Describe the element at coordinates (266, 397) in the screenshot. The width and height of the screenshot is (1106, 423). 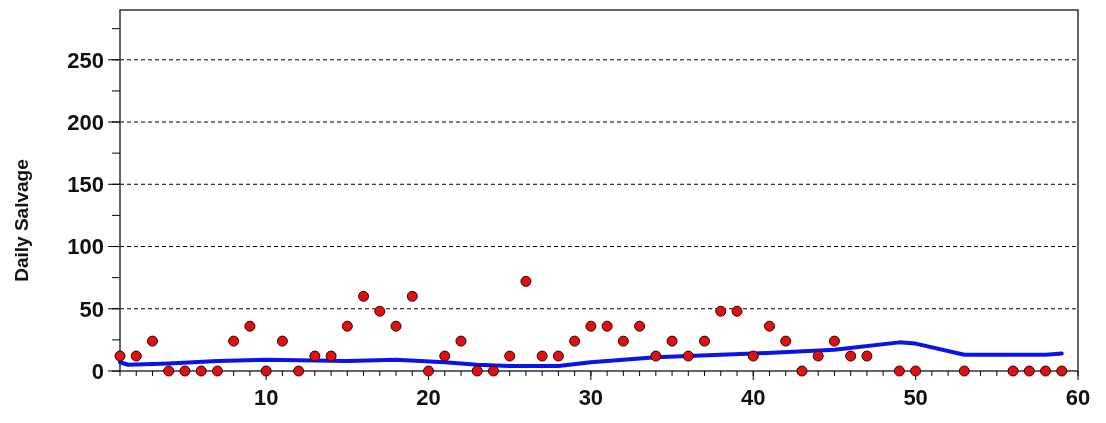
I see `x-tick-label: 10` at that location.